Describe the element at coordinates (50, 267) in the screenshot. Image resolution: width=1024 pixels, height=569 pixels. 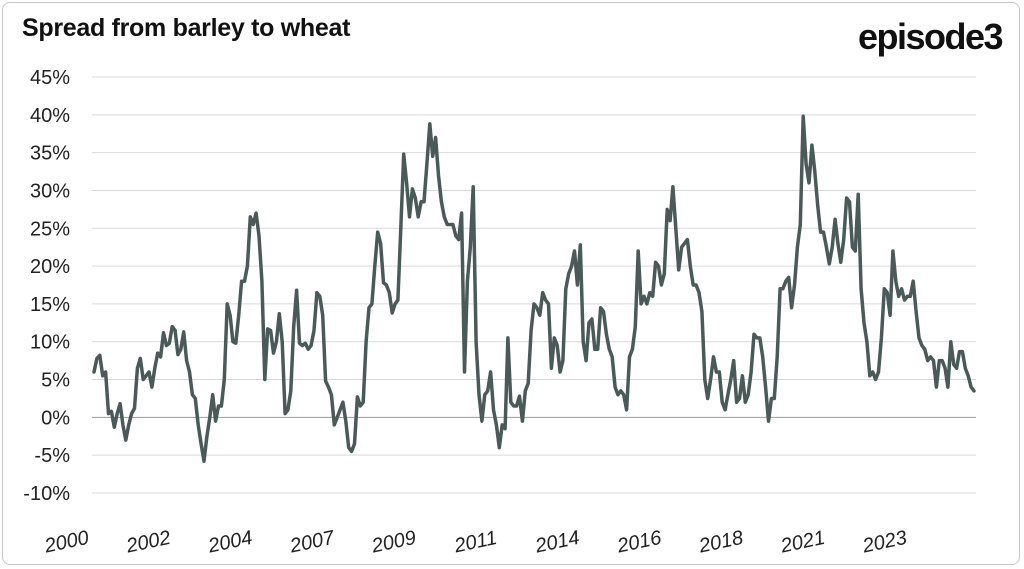
I see `y-tick-label: 20%` at that location.